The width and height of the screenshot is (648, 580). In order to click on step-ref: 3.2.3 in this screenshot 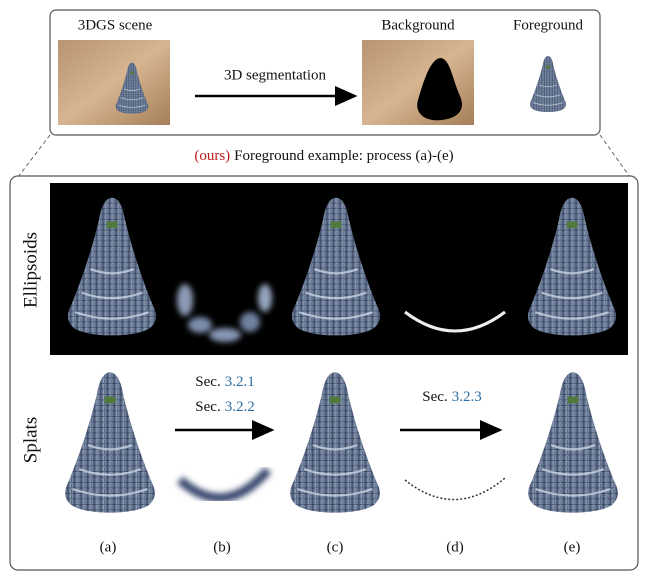, I will do `click(467, 397)`.